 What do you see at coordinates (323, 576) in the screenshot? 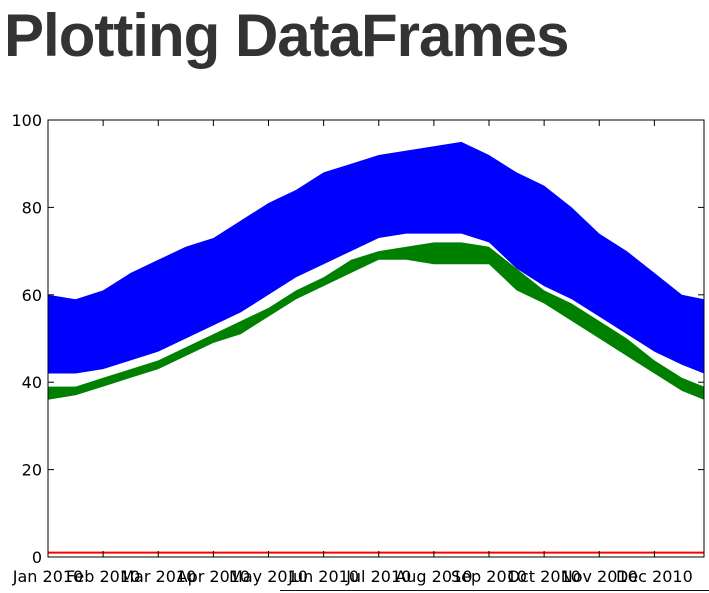
I see `x-tick-label: Jun 2010` at bounding box center [323, 576].